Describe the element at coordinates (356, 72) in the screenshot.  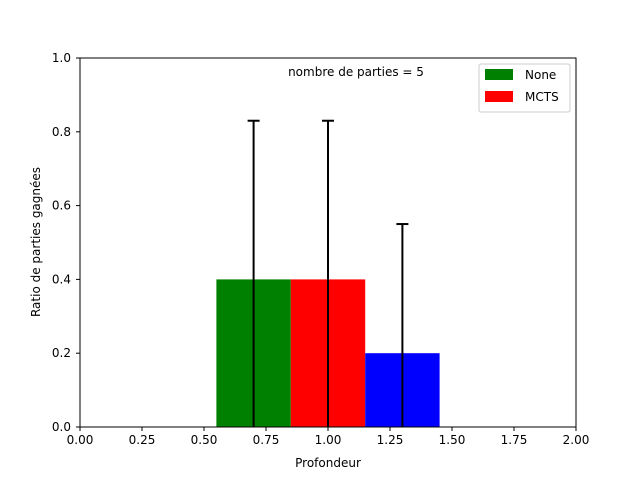
I see `chart-annotation: nombre de parties = 5` at that location.